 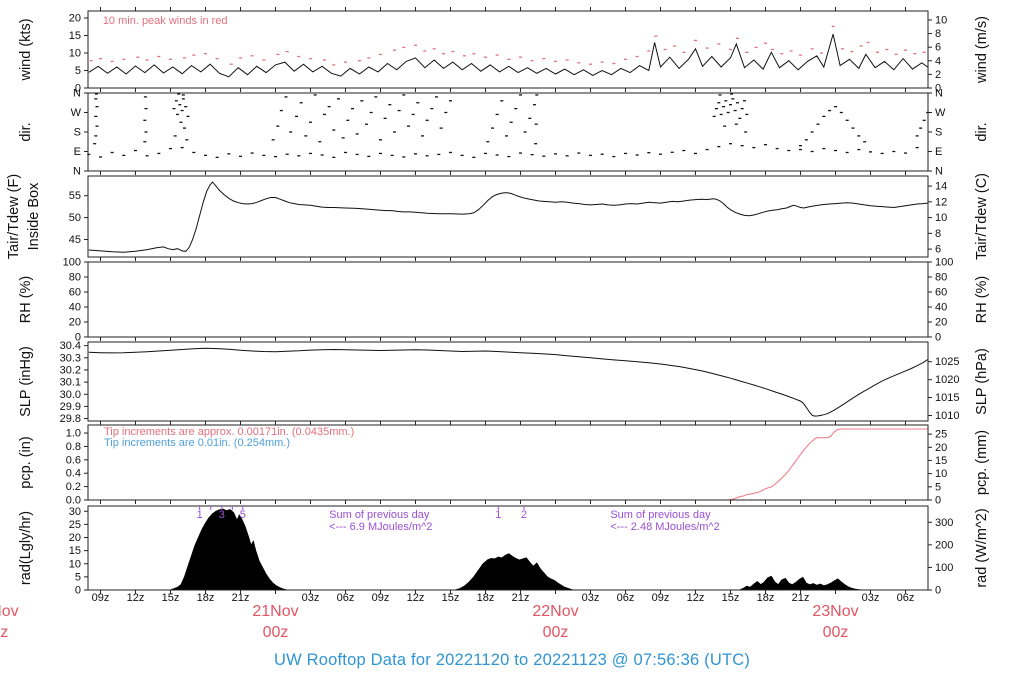 What do you see at coordinates (555, 611) in the screenshot?
I see `x-date-label: 22Nov` at bounding box center [555, 611].